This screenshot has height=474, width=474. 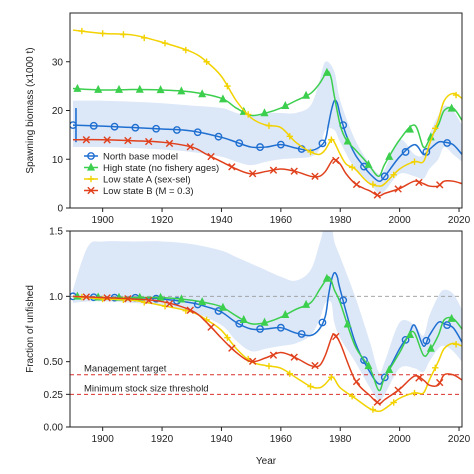 I want to click on bottom-x-axis: 1900 1920 1940 1960 1980 2000 2020, so click(x=281, y=436).